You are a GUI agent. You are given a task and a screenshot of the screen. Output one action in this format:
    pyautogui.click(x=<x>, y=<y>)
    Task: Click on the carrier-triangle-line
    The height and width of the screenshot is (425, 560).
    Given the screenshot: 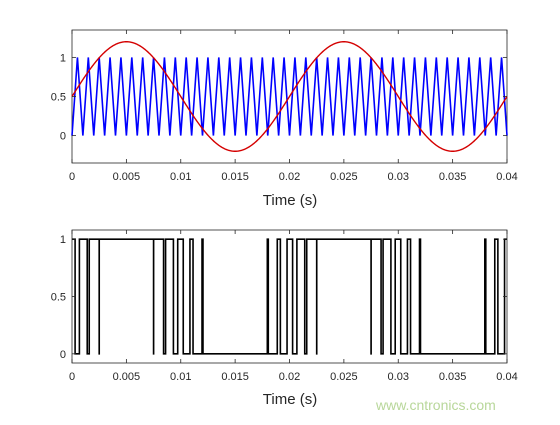 What is the action you would take?
    pyautogui.click(x=289, y=96)
    